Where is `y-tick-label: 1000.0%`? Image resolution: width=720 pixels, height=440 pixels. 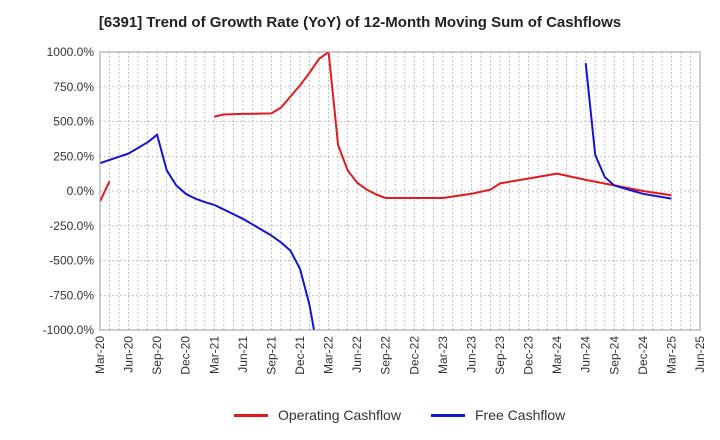
y-tick-label: 1000.0% is located at coordinates (71, 52).